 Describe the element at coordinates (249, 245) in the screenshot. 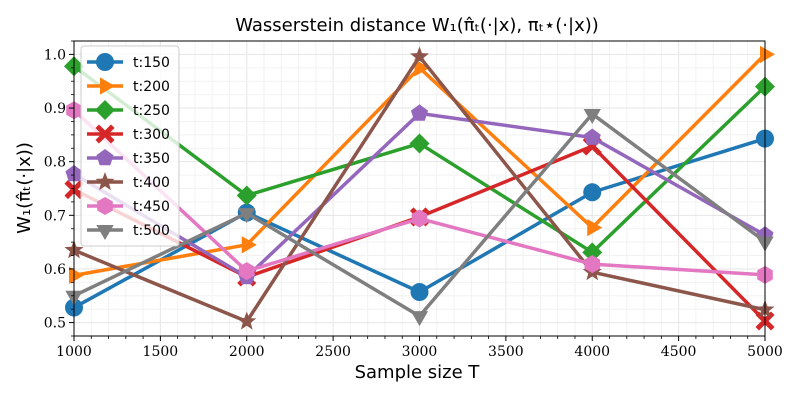

I see `data-point-t-200-2000` at that location.